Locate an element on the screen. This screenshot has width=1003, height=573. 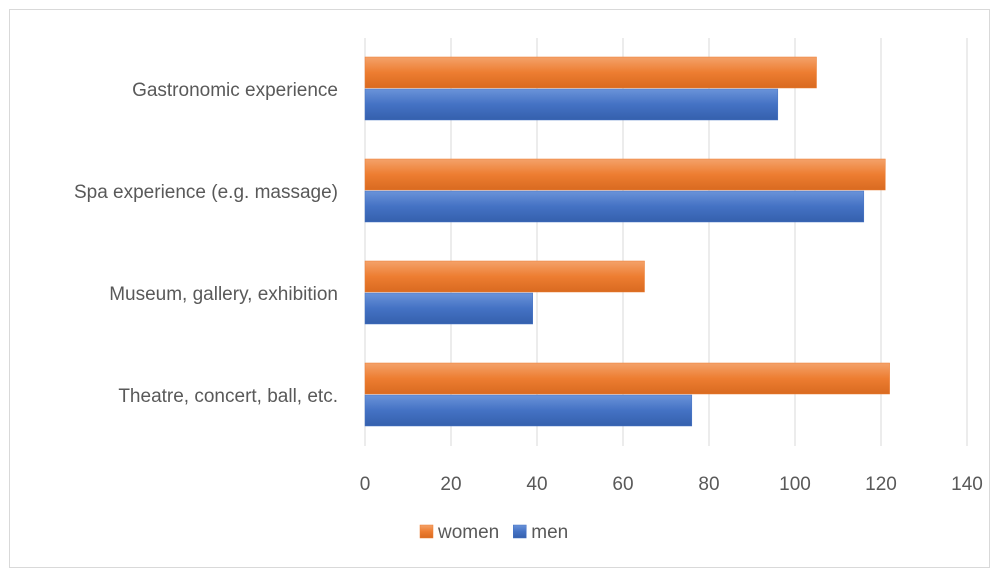
legend-label-men: men is located at coordinates (549, 532).